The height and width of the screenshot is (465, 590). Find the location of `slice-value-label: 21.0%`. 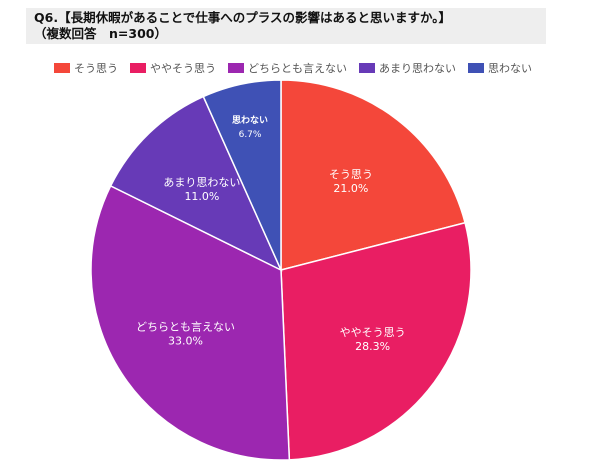

slice-value-label: 21.0% is located at coordinates (350, 188).